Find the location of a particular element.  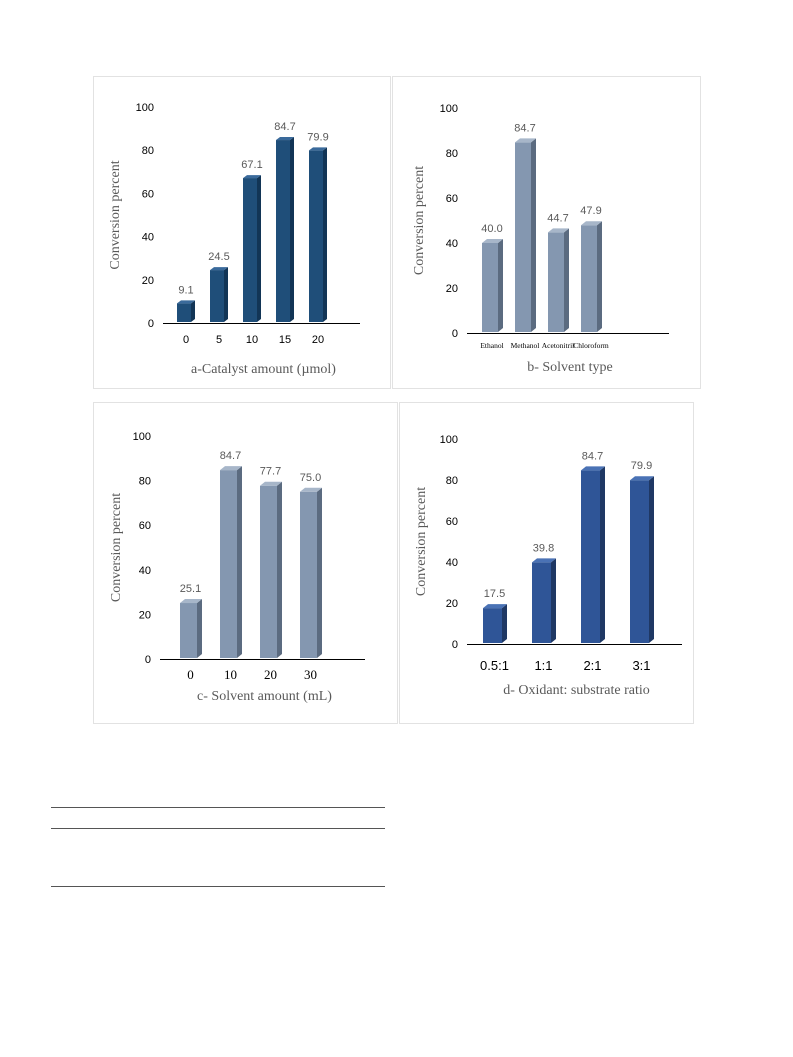

data-label: 75.0 is located at coordinates (310, 478).